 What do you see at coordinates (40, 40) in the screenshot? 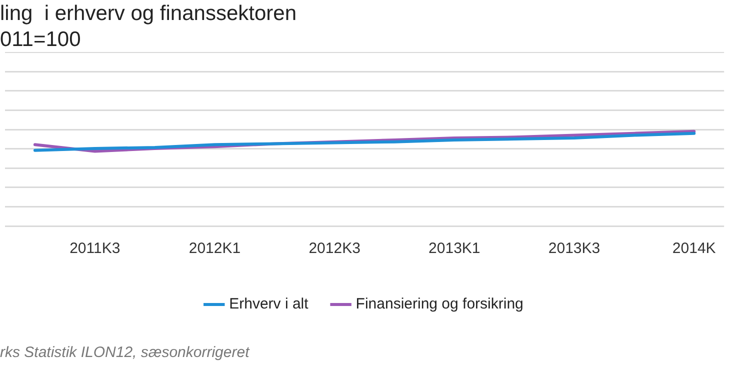
I see `chart-subtitle: 011=100` at bounding box center [40, 40].